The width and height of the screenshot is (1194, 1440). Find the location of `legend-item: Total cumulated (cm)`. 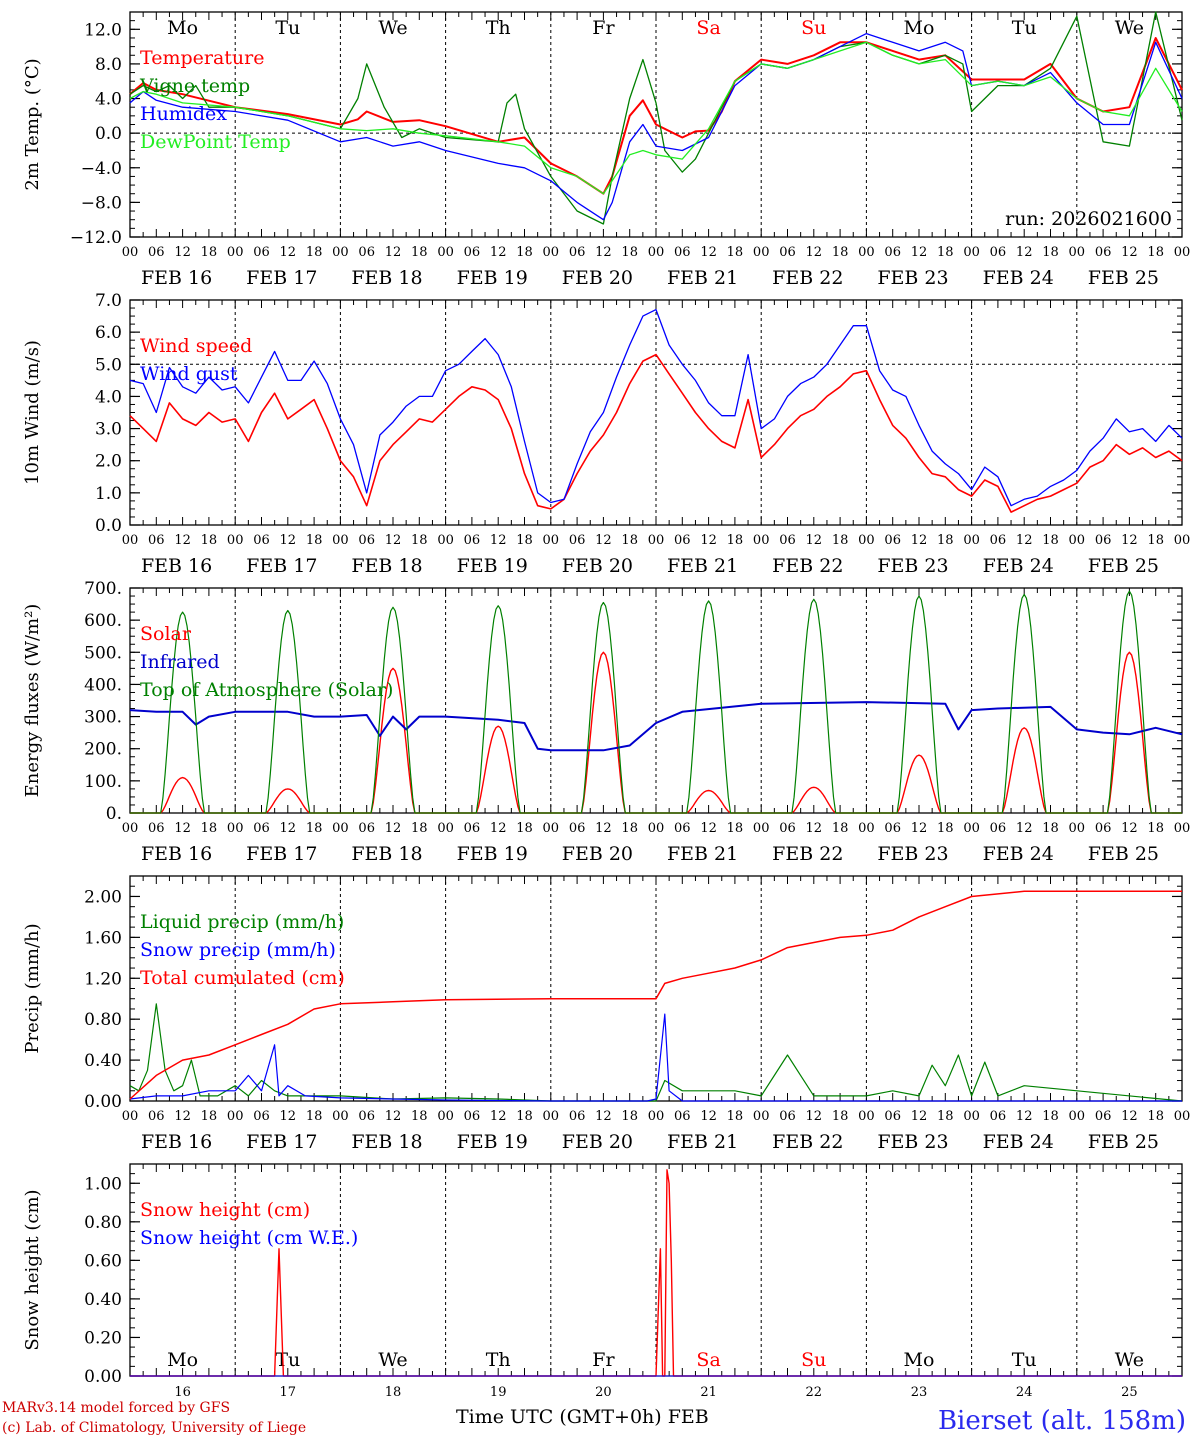

legend-item: Total cumulated (cm) is located at coordinates (242, 978).